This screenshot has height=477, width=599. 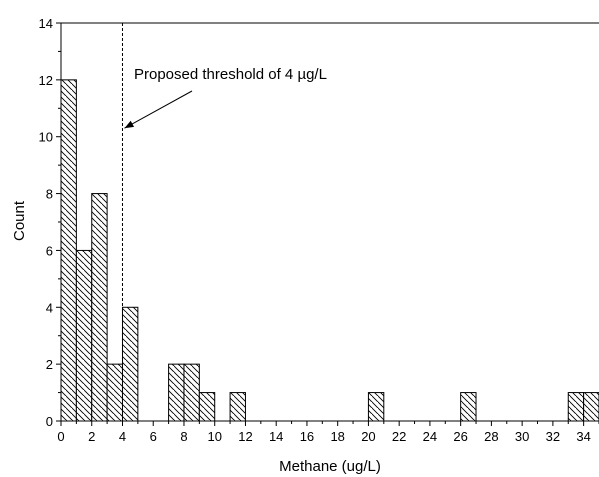 What do you see at coordinates (307, 436) in the screenshot?
I see `x-tick-label: 16` at bounding box center [307, 436].